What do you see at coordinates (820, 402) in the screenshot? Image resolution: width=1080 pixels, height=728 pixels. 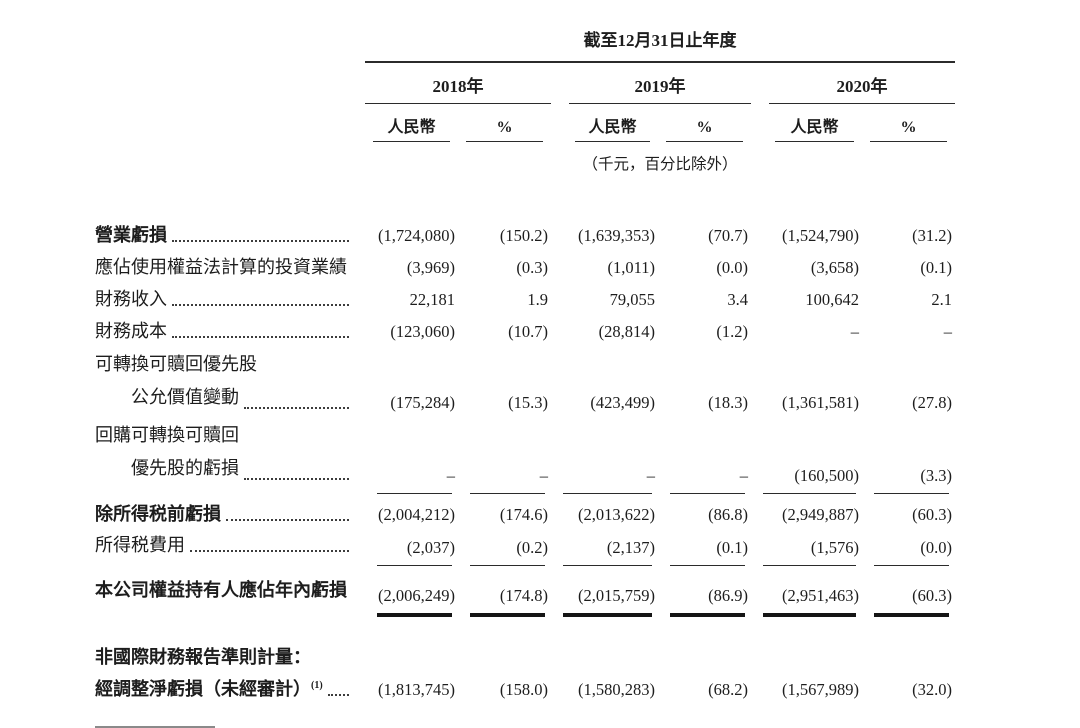 I see `value-cell: (1,361,581)` at bounding box center [820, 402].